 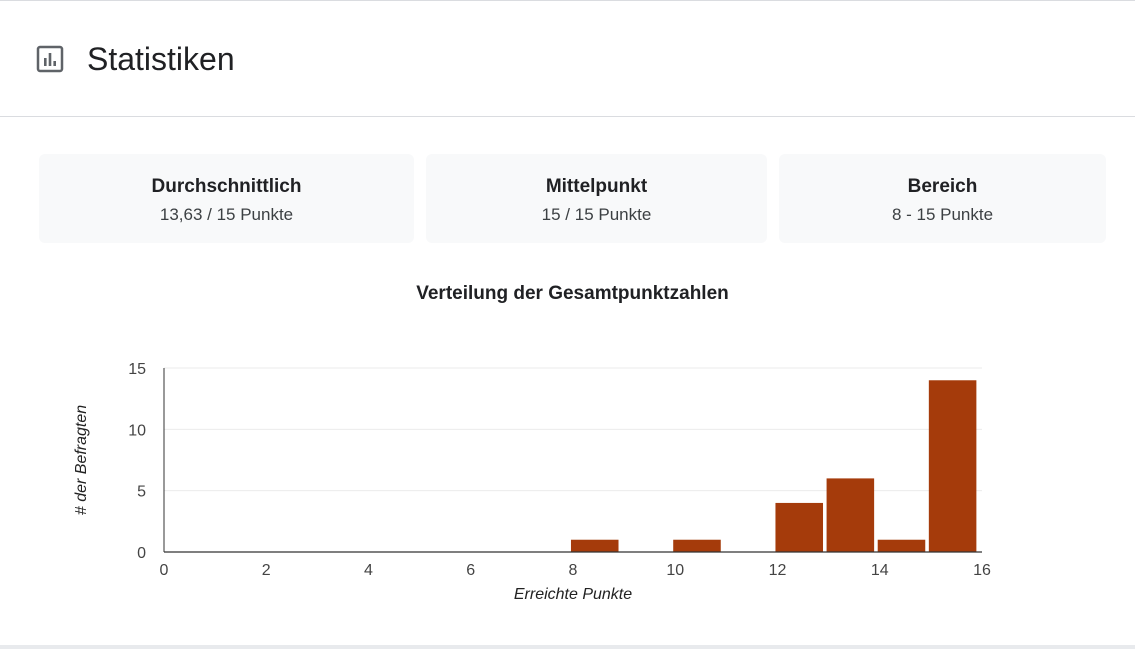 I want to click on y-axis-title: # der Befragten, so click(x=81, y=460).